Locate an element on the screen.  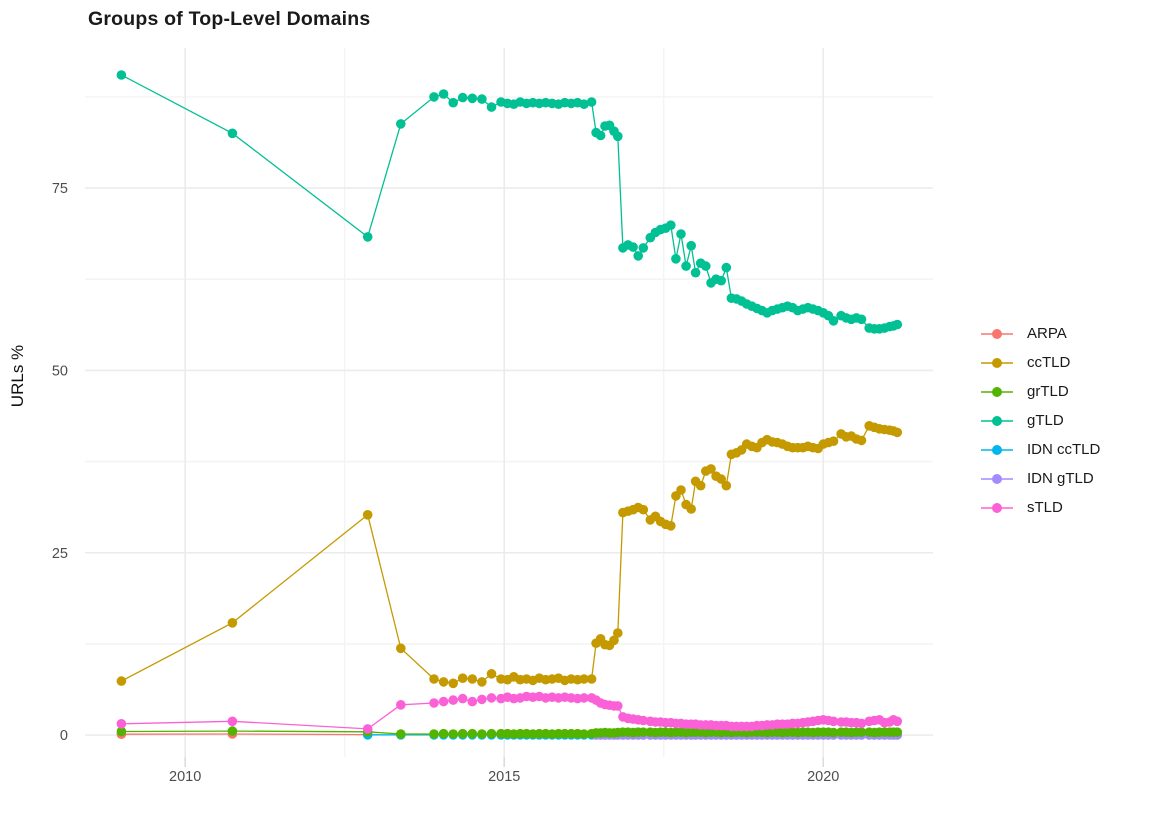
y-tick-label: 0 is located at coordinates (64, 736).